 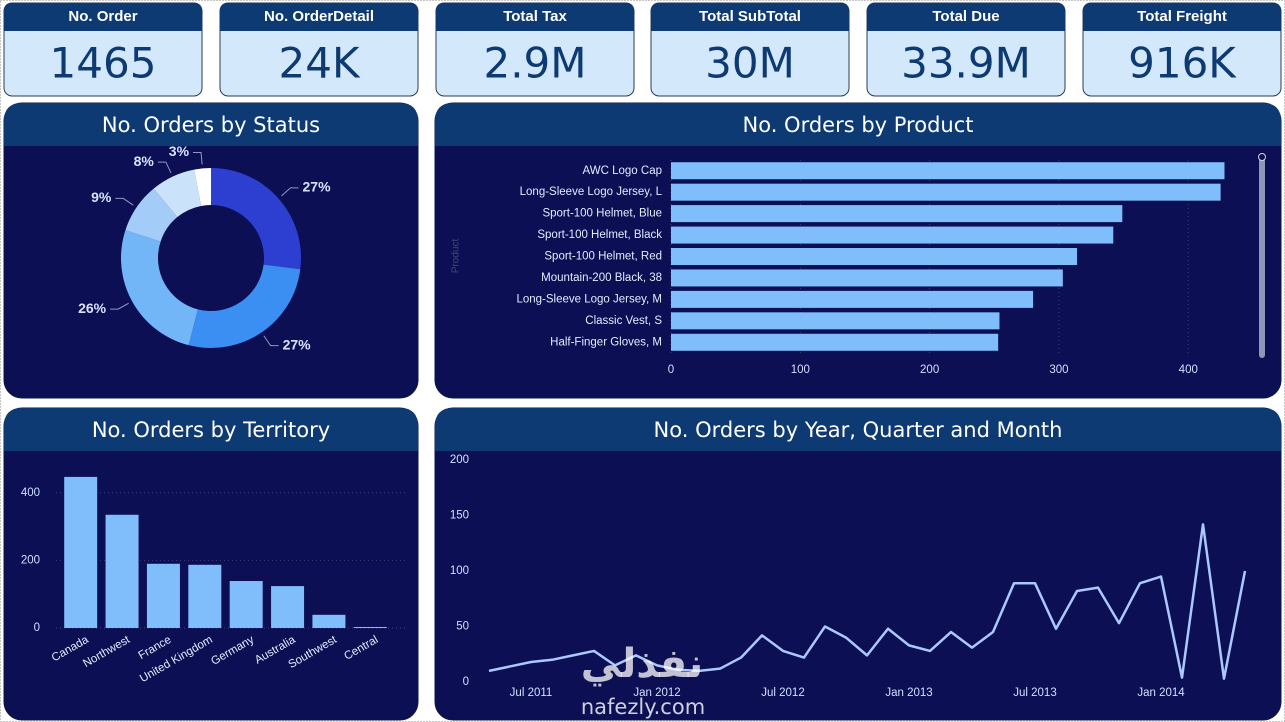 What do you see at coordinates (622, 171) in the screenshot?
I see `y-tick-label: AWC Logo Cap` at bounding box center [622, 171].